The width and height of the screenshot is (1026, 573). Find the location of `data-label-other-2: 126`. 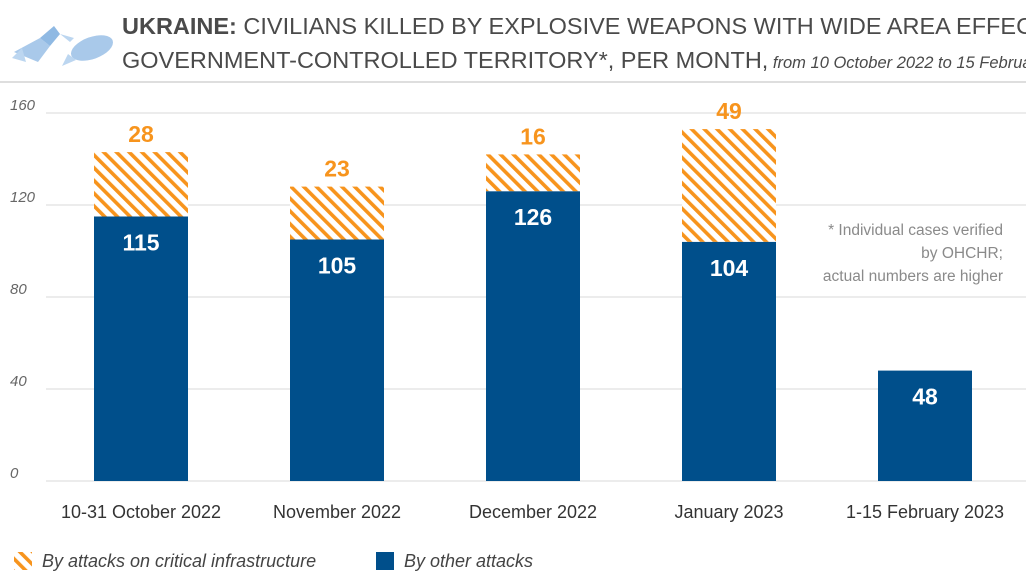

data-label-other-2: 126 is located at coordinates (533, 217).